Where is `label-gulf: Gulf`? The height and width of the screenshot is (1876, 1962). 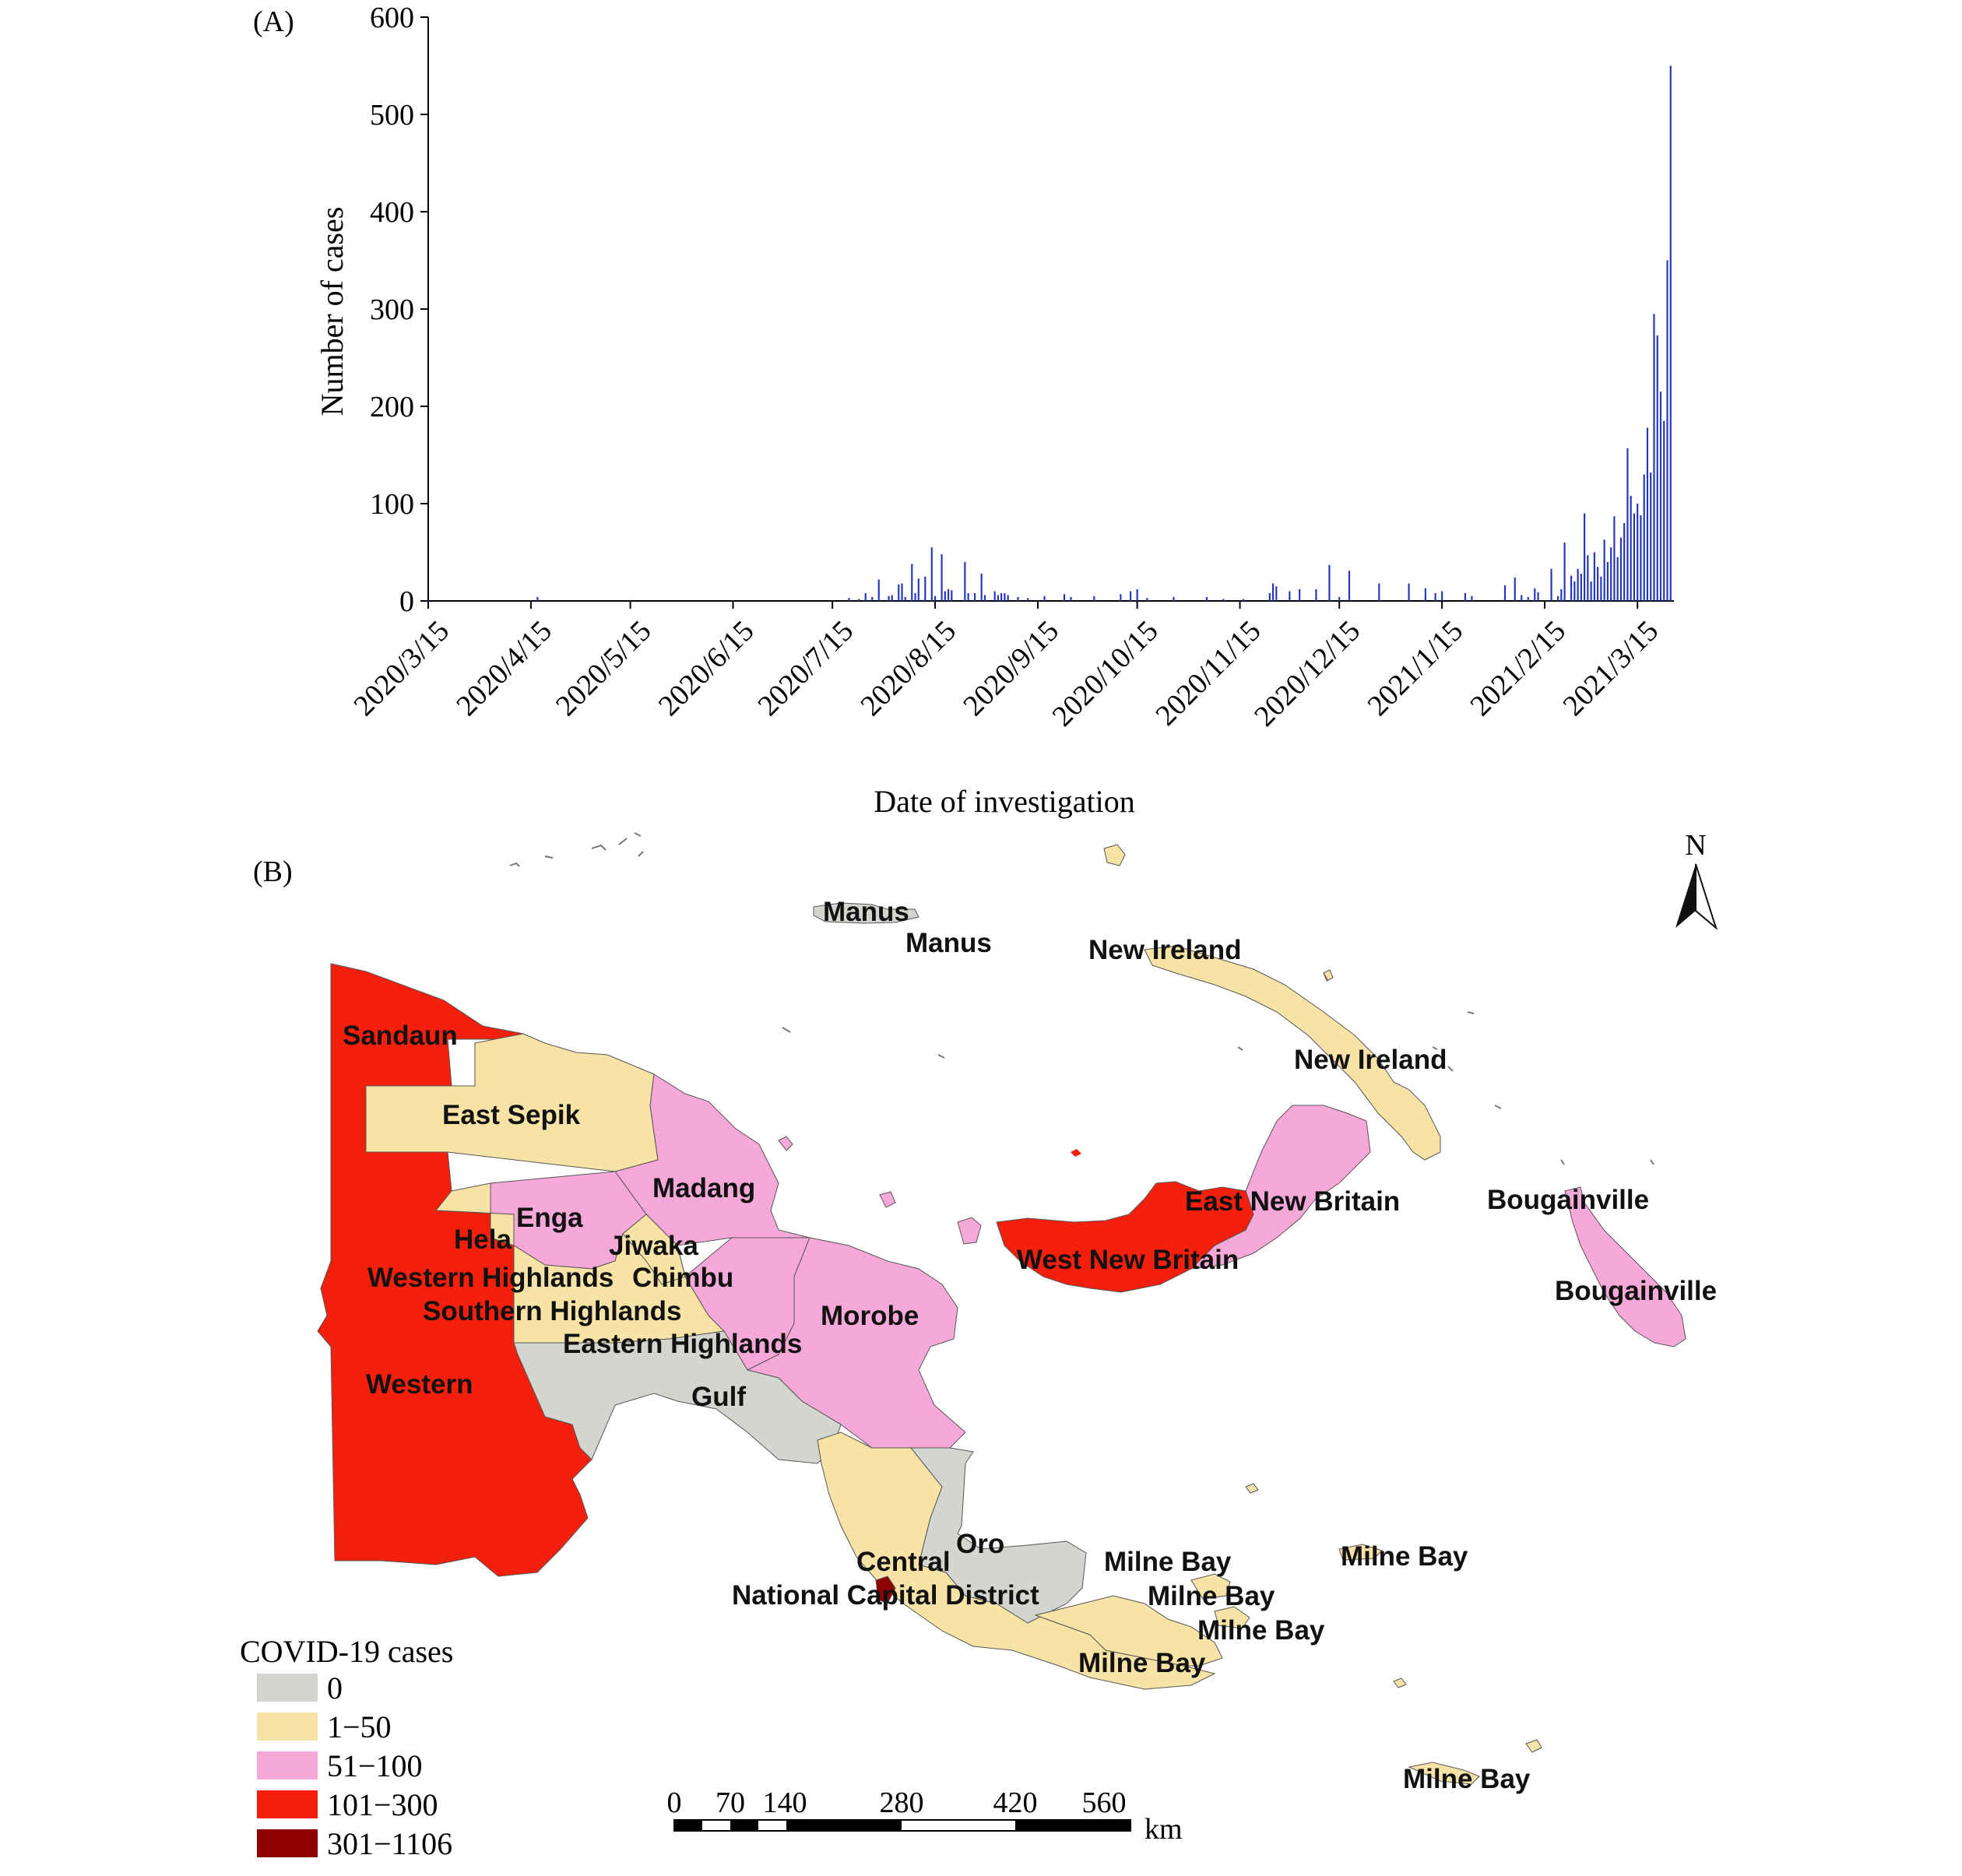
label-gulf: Gulf is located at coordinates (718, 1397).